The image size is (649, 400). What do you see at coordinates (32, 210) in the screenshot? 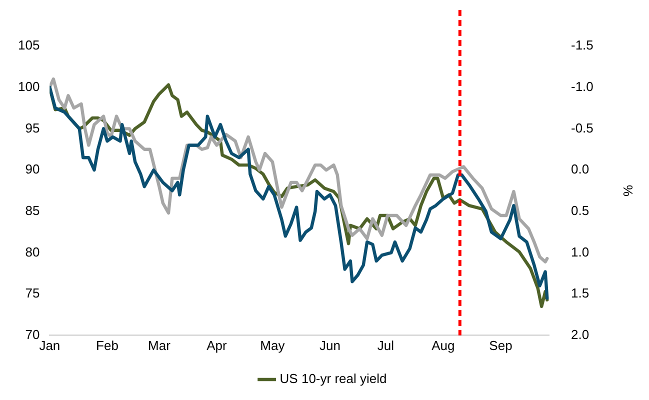
I see `y-tick-label: 85` at bounding box center [32, 210].